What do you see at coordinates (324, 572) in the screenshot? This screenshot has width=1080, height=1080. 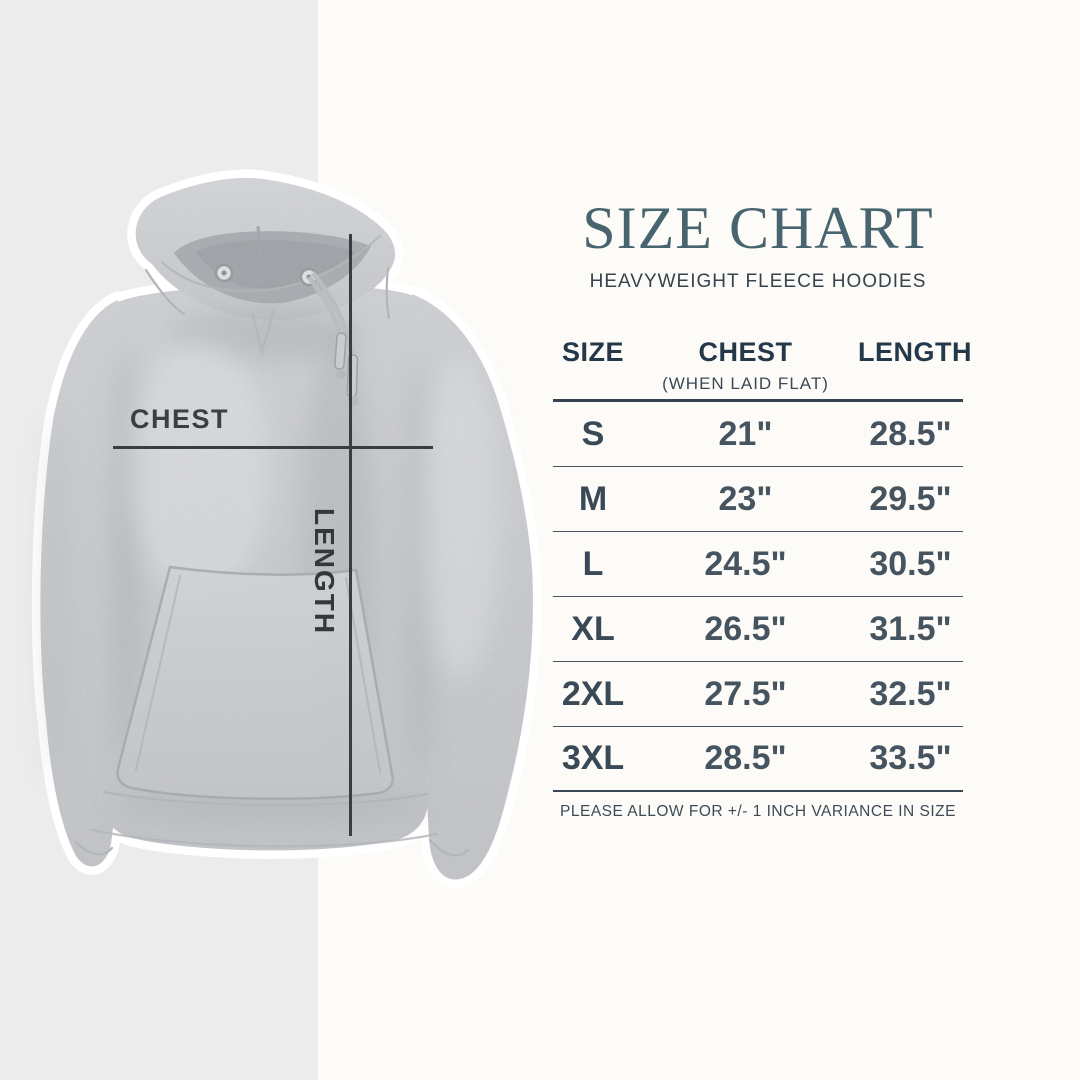 I see `length-measure-label: LENGTH` at bounding box center [324, 572].